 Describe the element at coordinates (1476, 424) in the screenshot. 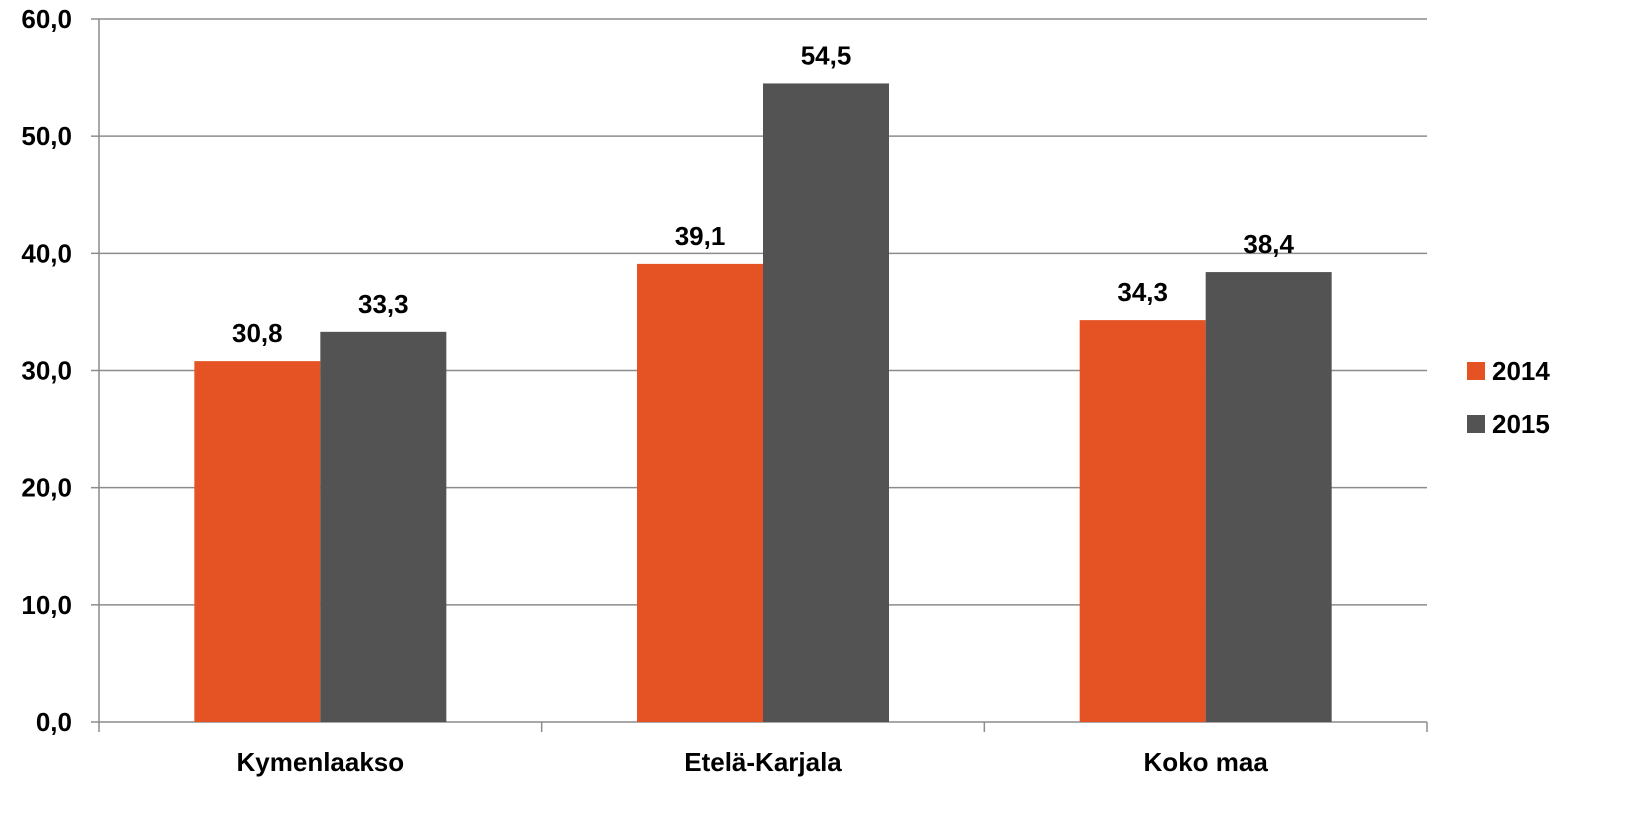

I see `legend-swatch-2015` at that location.